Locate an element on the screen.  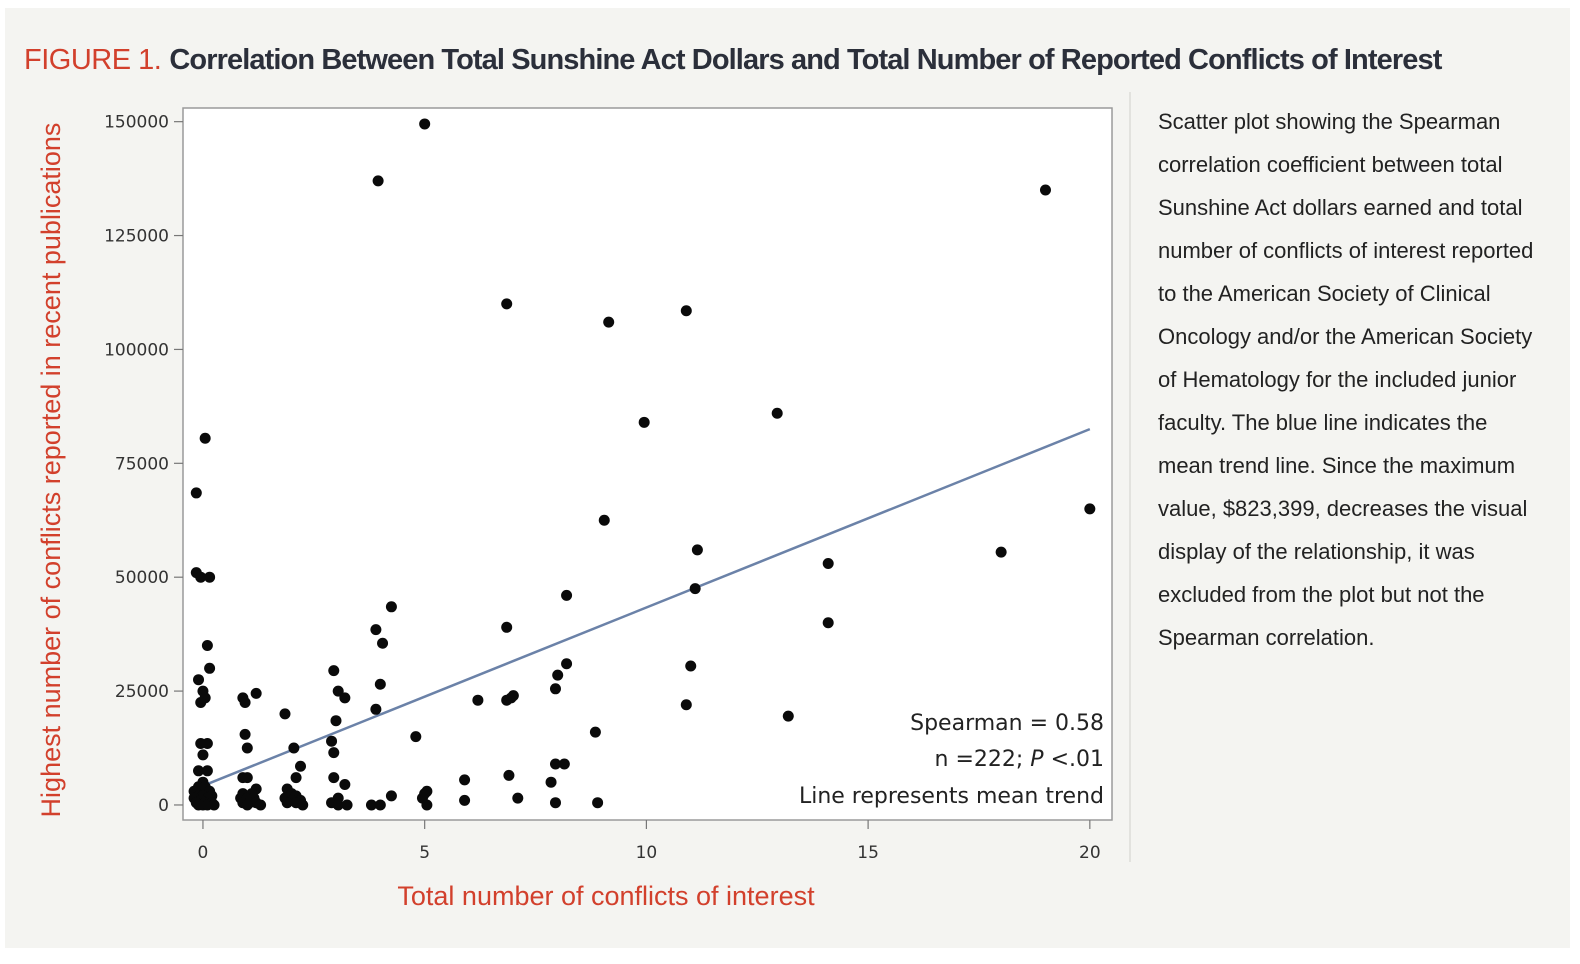
annotation-p-value: <.01 is located at coordinates (1074, 759).